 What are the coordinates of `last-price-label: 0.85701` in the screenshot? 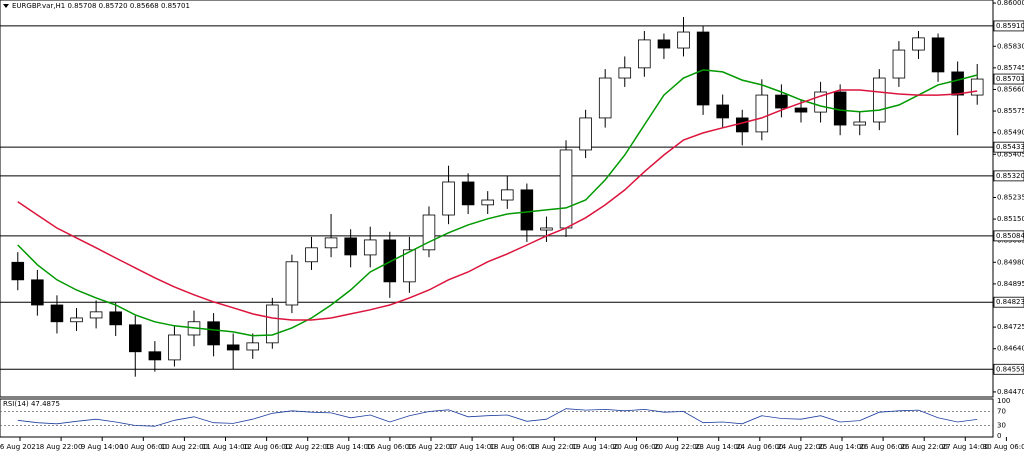 It's located at (1010, 79).